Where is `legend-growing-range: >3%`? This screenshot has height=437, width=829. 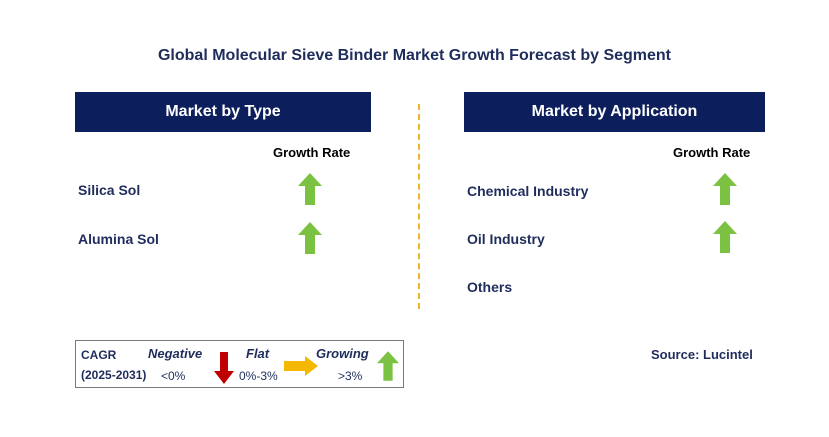
legend-growing-range: >3% is located at coordinates (350, 376).